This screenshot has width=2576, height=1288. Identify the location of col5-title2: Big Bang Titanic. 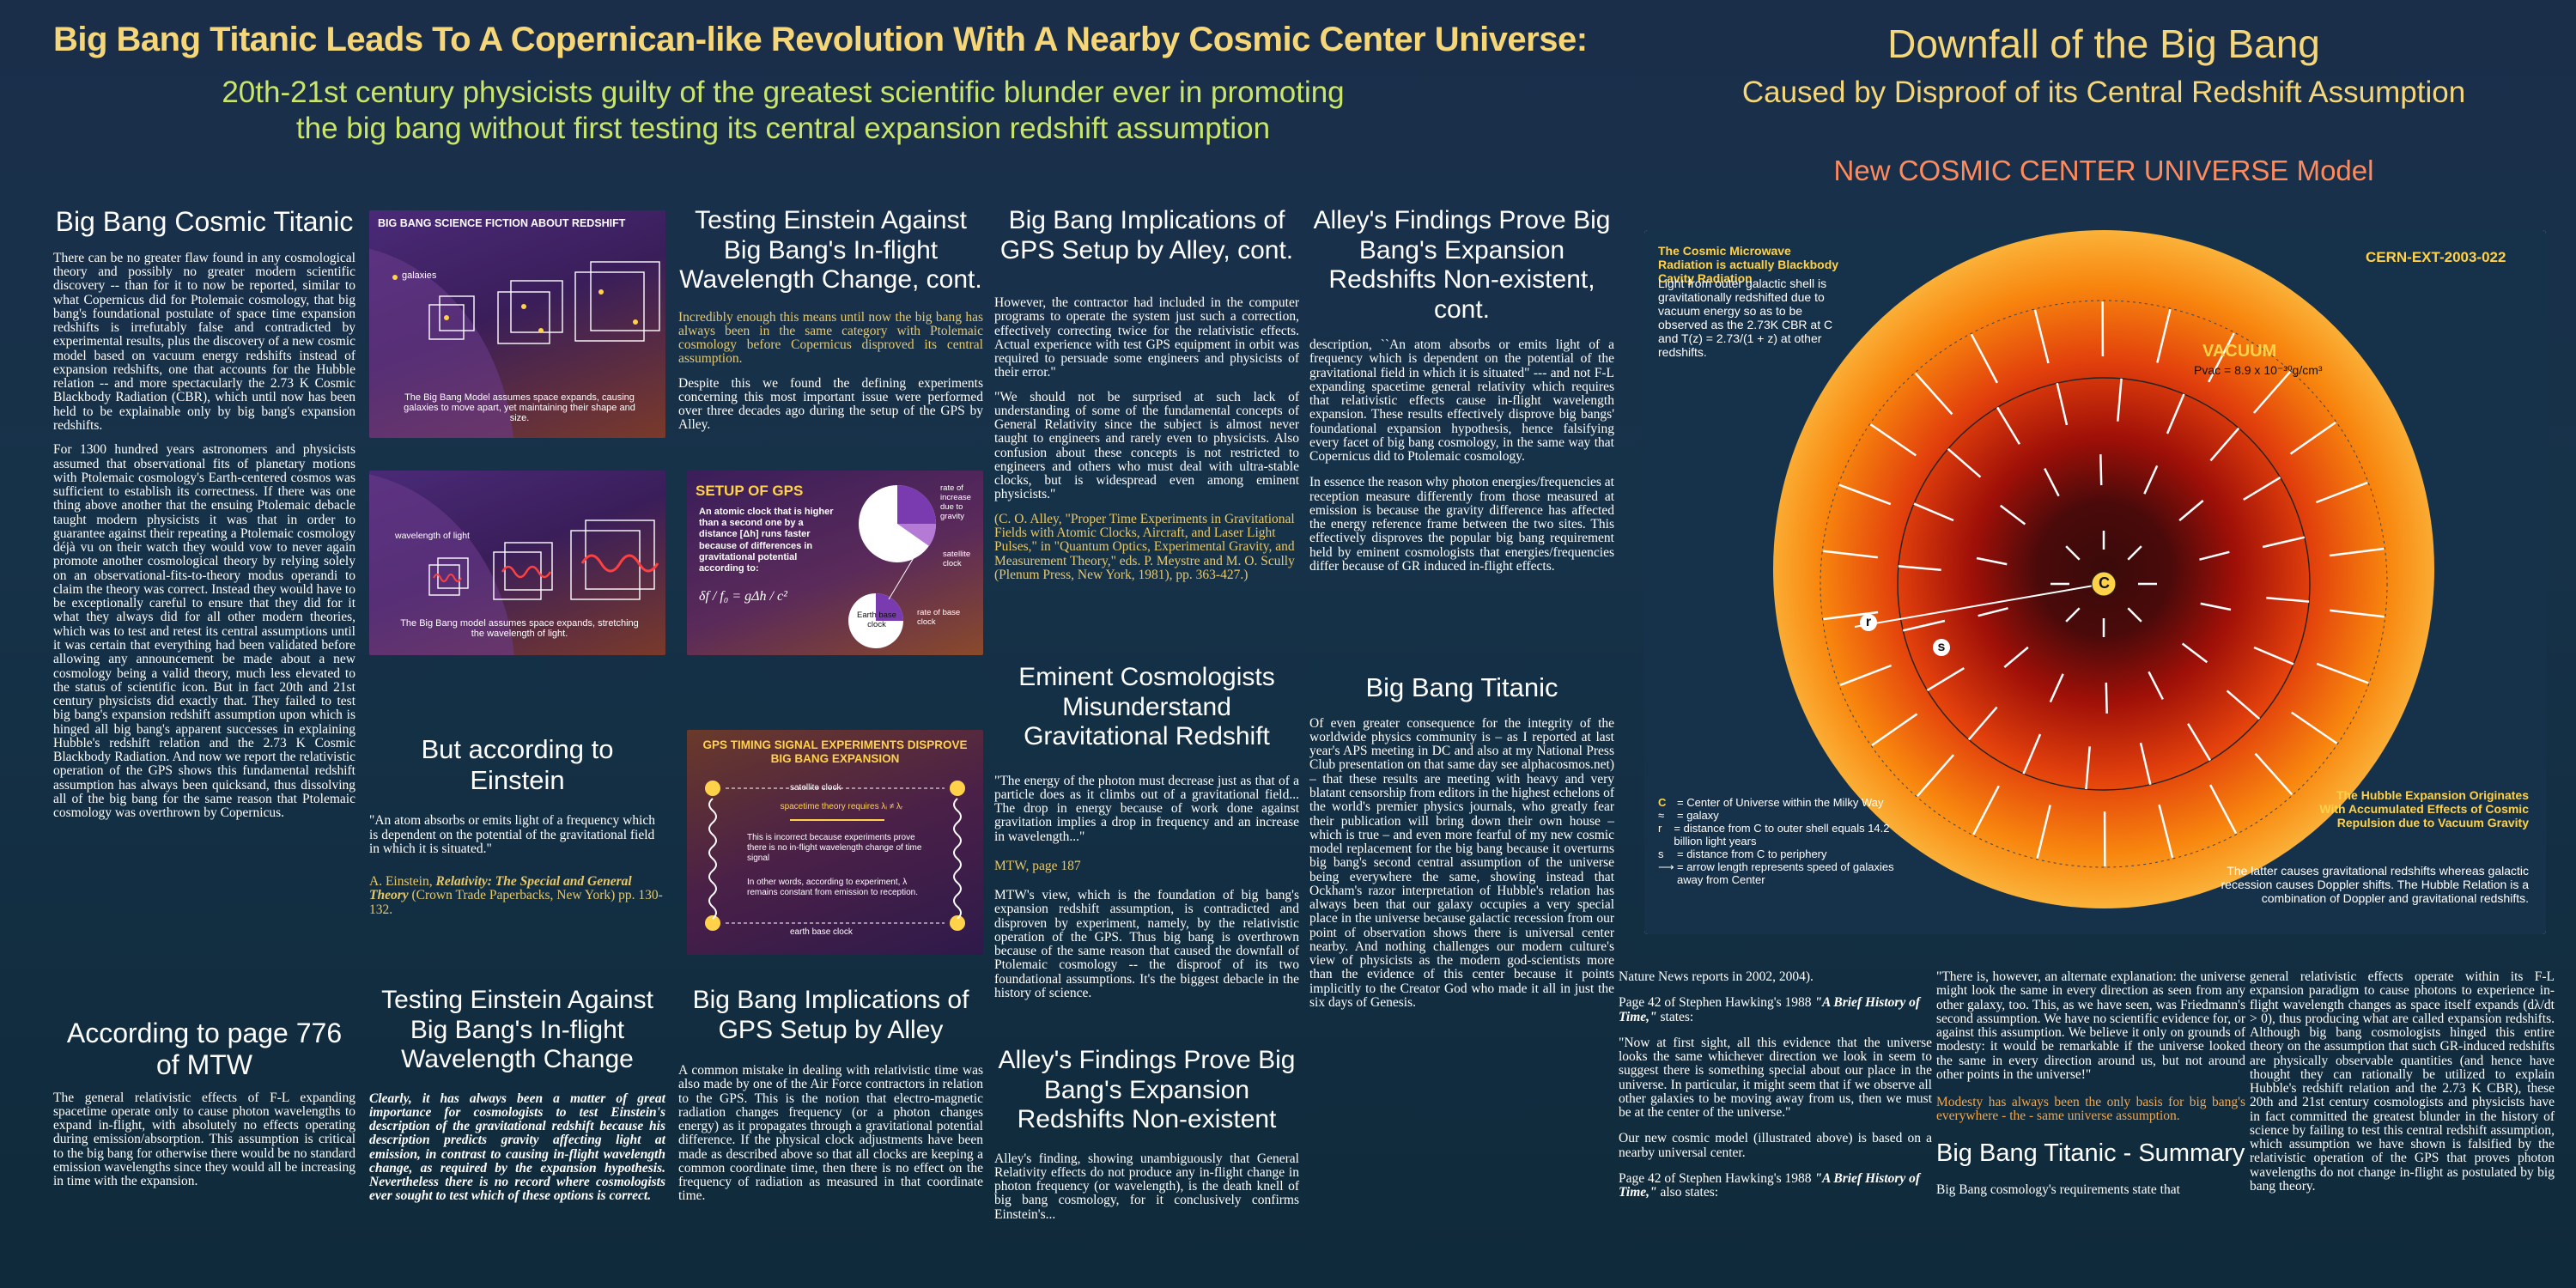
(1462, 687).